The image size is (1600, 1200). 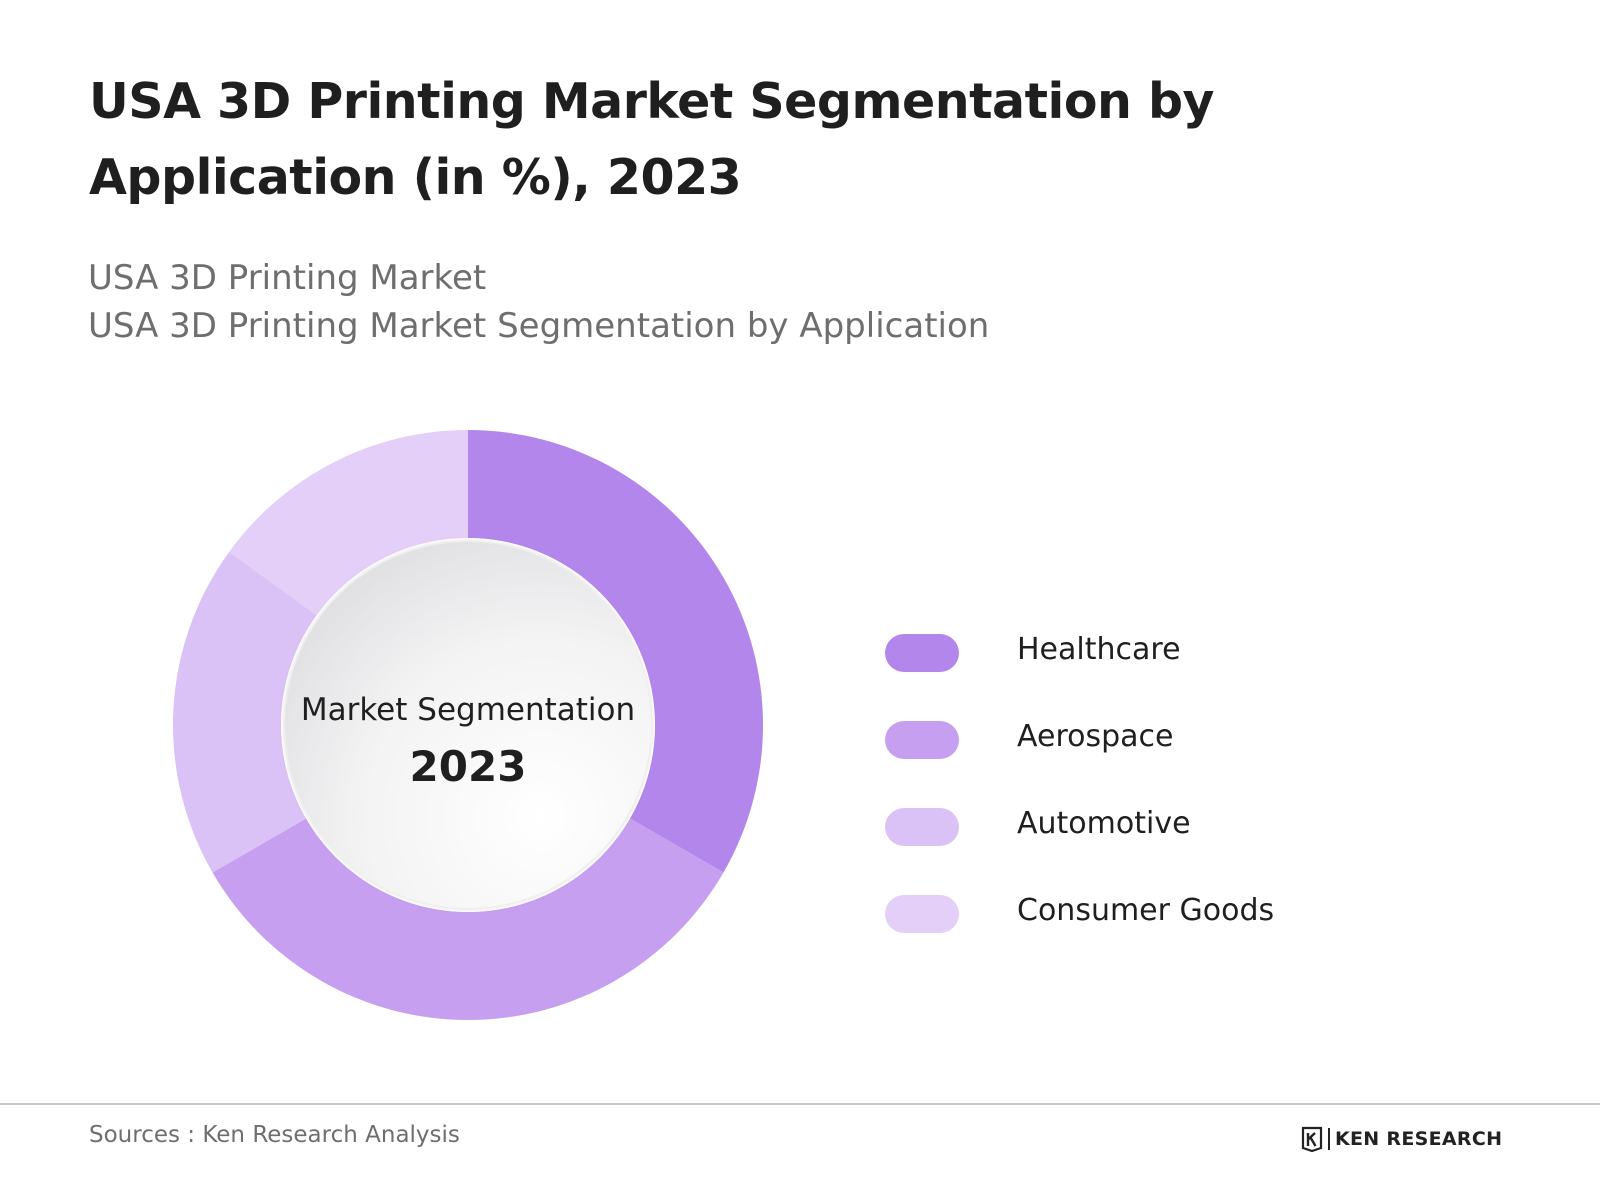 I want to click on donut-slice-healthcare, so click(x=615, y=651).